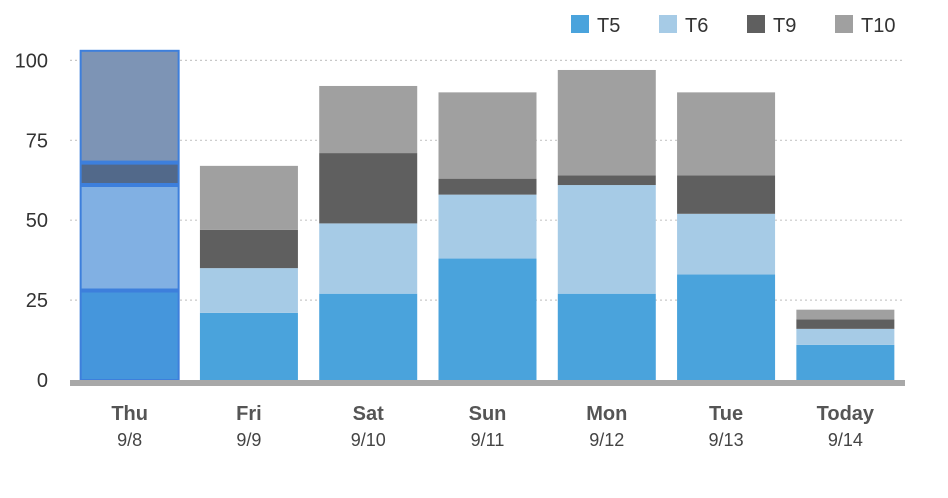  I want to click on x-category-label: Sat, so click(368, 414).